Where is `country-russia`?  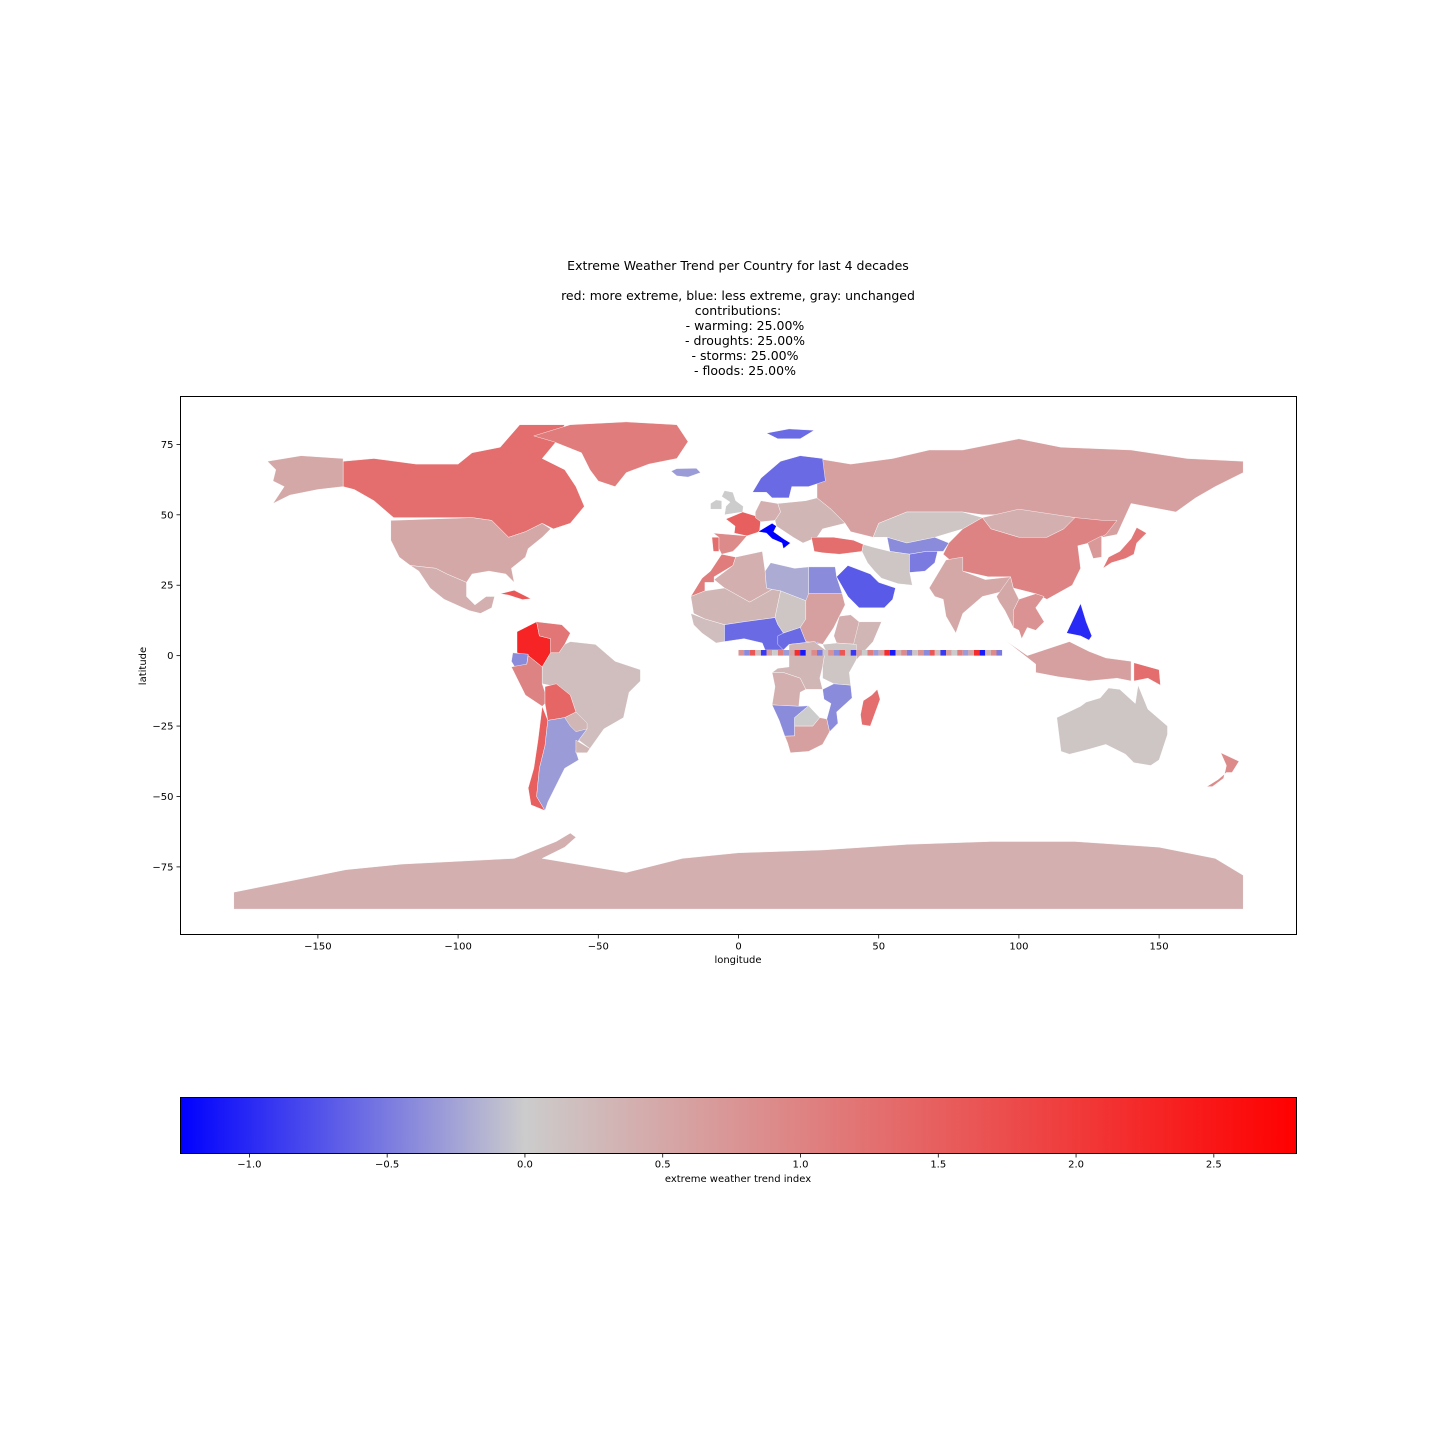 country-russia is located at coordinates (1030, 488).